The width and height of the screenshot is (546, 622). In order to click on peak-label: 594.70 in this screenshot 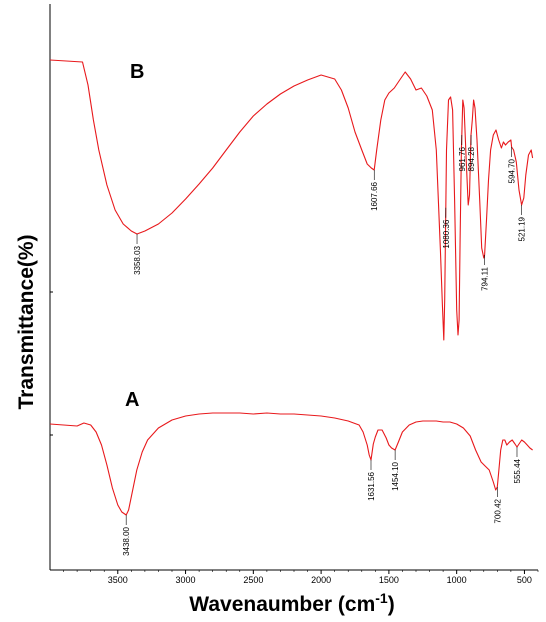, I will do `click(512, 170)`.